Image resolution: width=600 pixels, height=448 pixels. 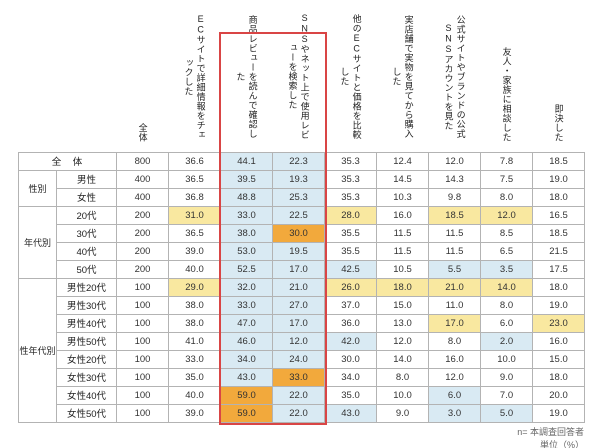 What do you see at coordinates (246, 76) in the screenshot?
I see `column-header-label: 商品レビューを読んで確認した` at bounding box center [246, 76].